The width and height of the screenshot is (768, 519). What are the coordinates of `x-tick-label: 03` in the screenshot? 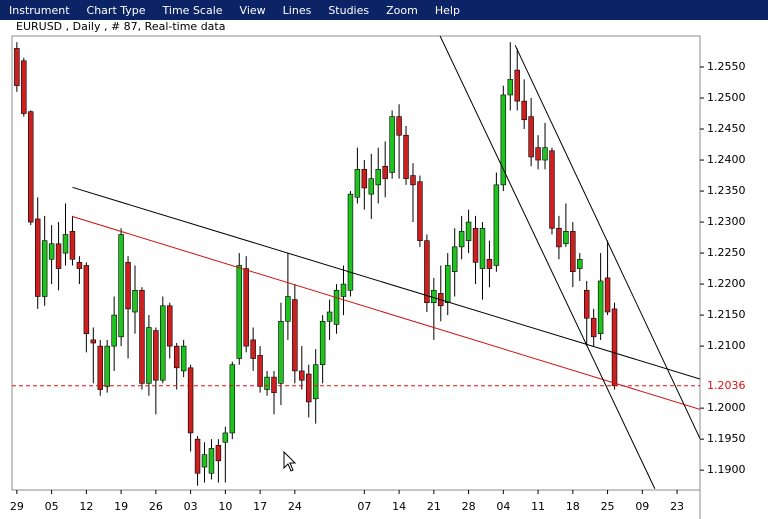 It's located at (191, 506).